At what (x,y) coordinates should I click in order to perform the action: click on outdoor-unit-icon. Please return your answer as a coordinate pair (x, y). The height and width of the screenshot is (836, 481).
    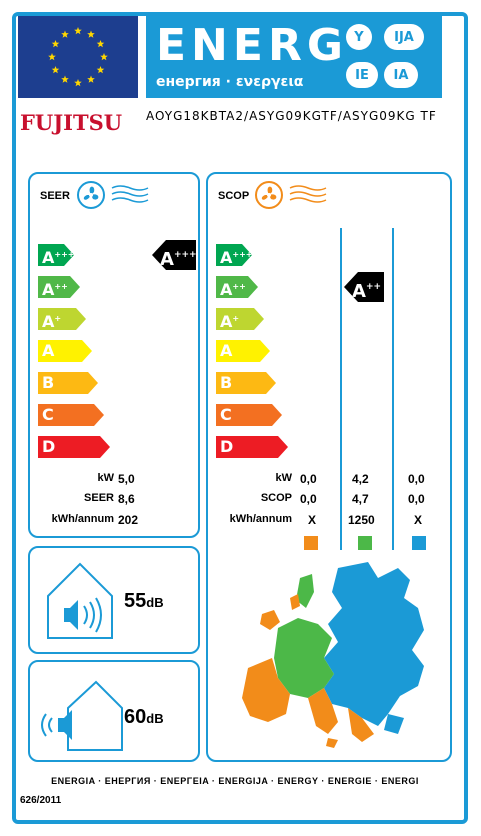
    Looking at the image, I should click on (82, 715).